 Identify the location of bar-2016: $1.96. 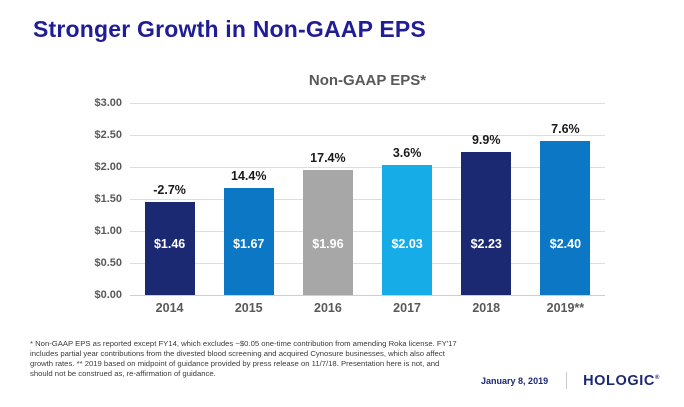
(327, 232).